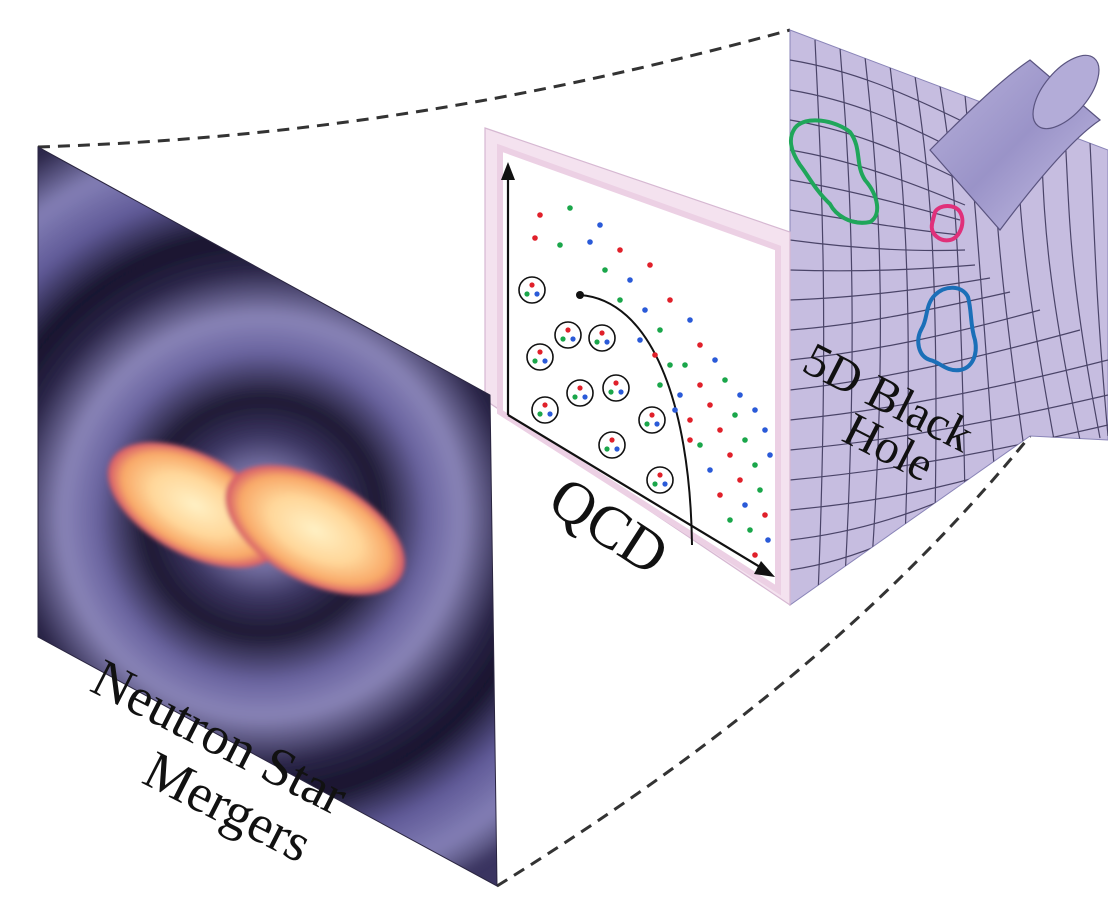 Image resolution: width=1108 pixels, height=897 pixels. What do you see at coordinates (256, 518) in the screenshot?
I see `merger-core` at bounding box center [256, 518].